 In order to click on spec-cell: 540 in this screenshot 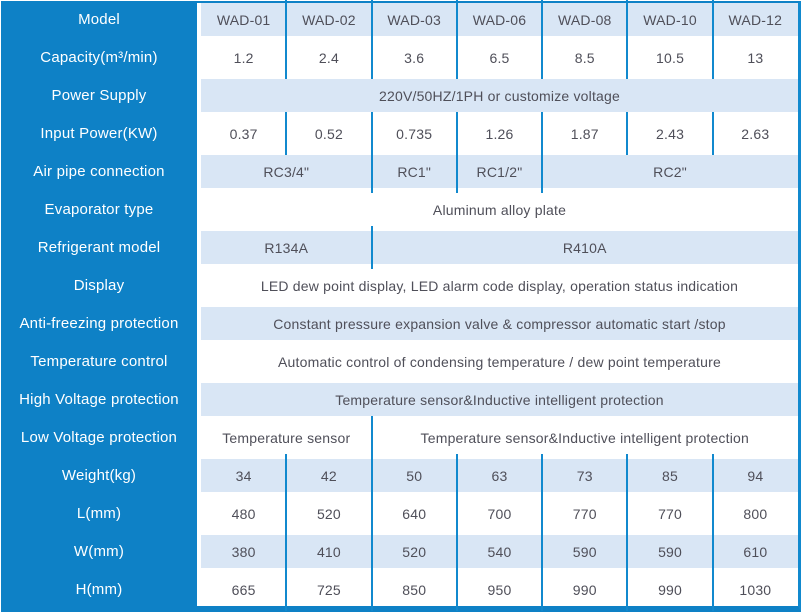, I will do `click(499, 551)`.